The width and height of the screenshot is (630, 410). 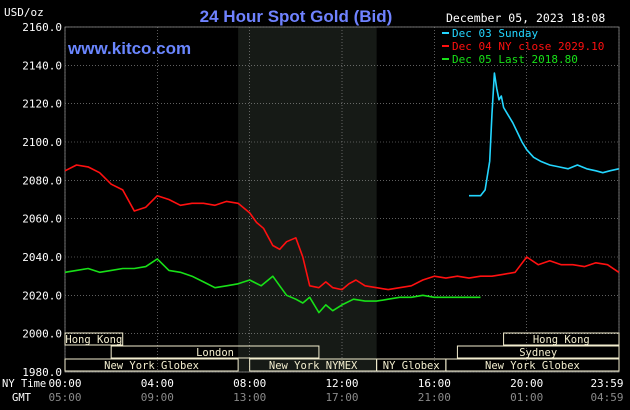 What do you see at coordinates (606, 383) in the screenshot?
I see `x-tick-label-ny: 23:59` at bounding box center [606, 383].